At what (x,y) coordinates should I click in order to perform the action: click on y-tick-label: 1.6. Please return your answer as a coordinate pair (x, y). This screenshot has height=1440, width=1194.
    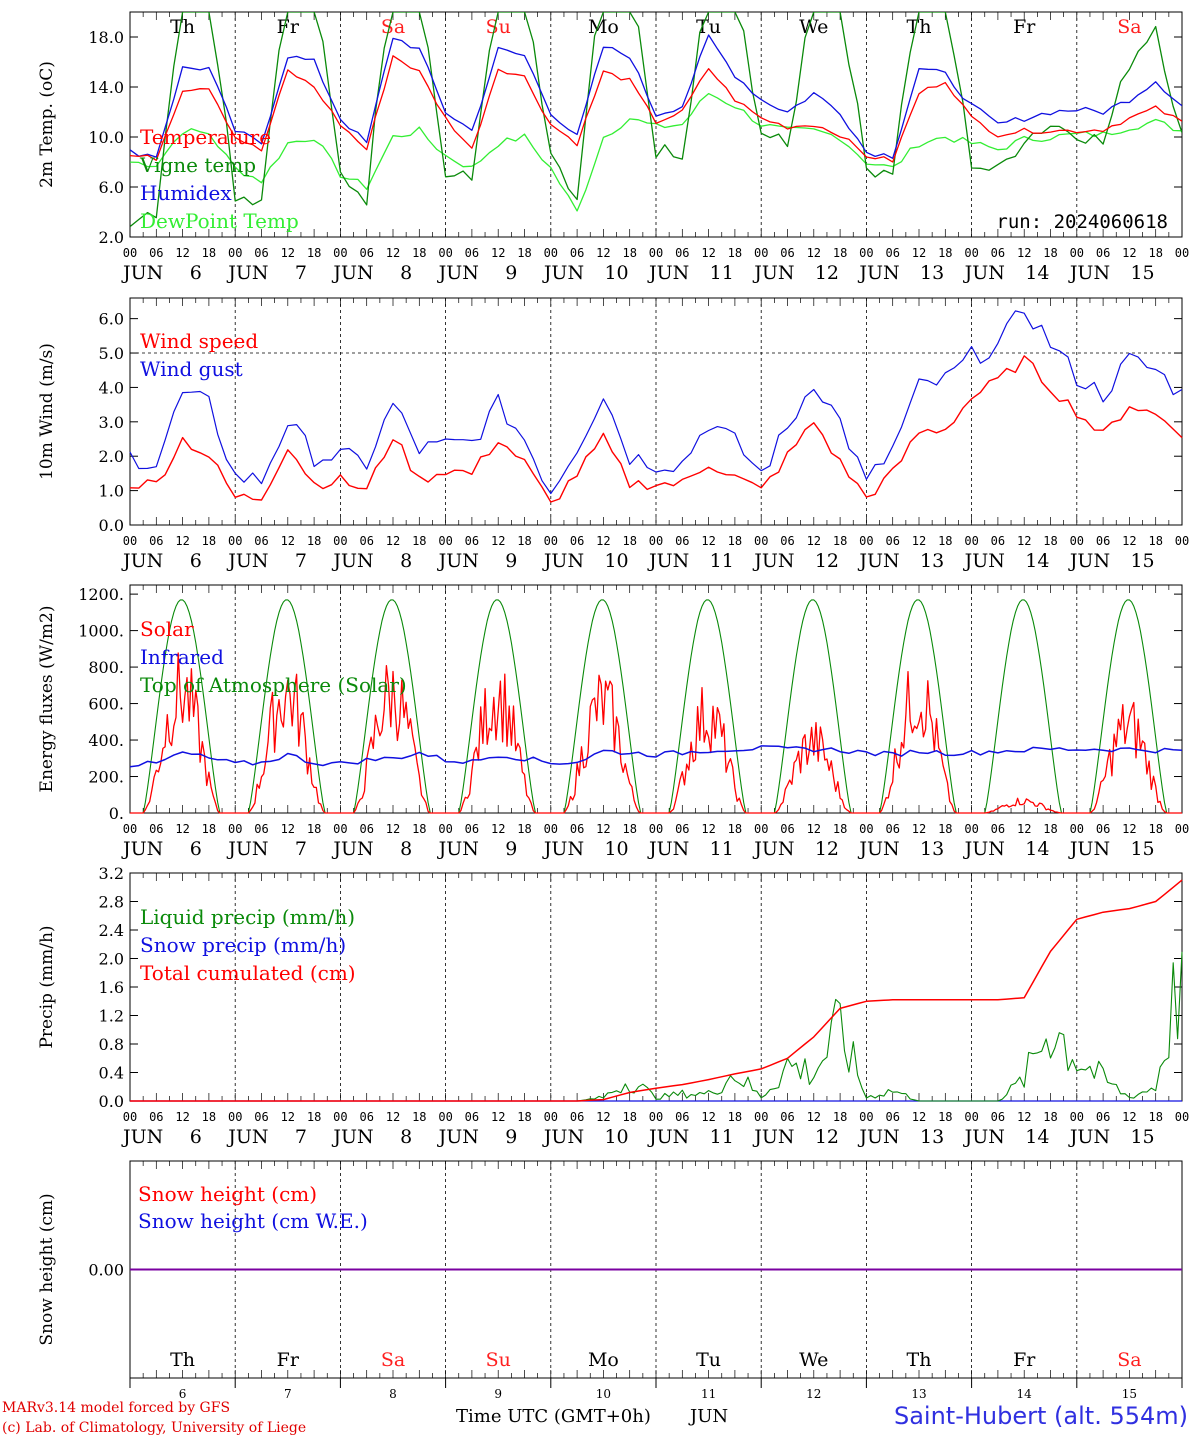
    Looking at the image, I should click on (111, 987).